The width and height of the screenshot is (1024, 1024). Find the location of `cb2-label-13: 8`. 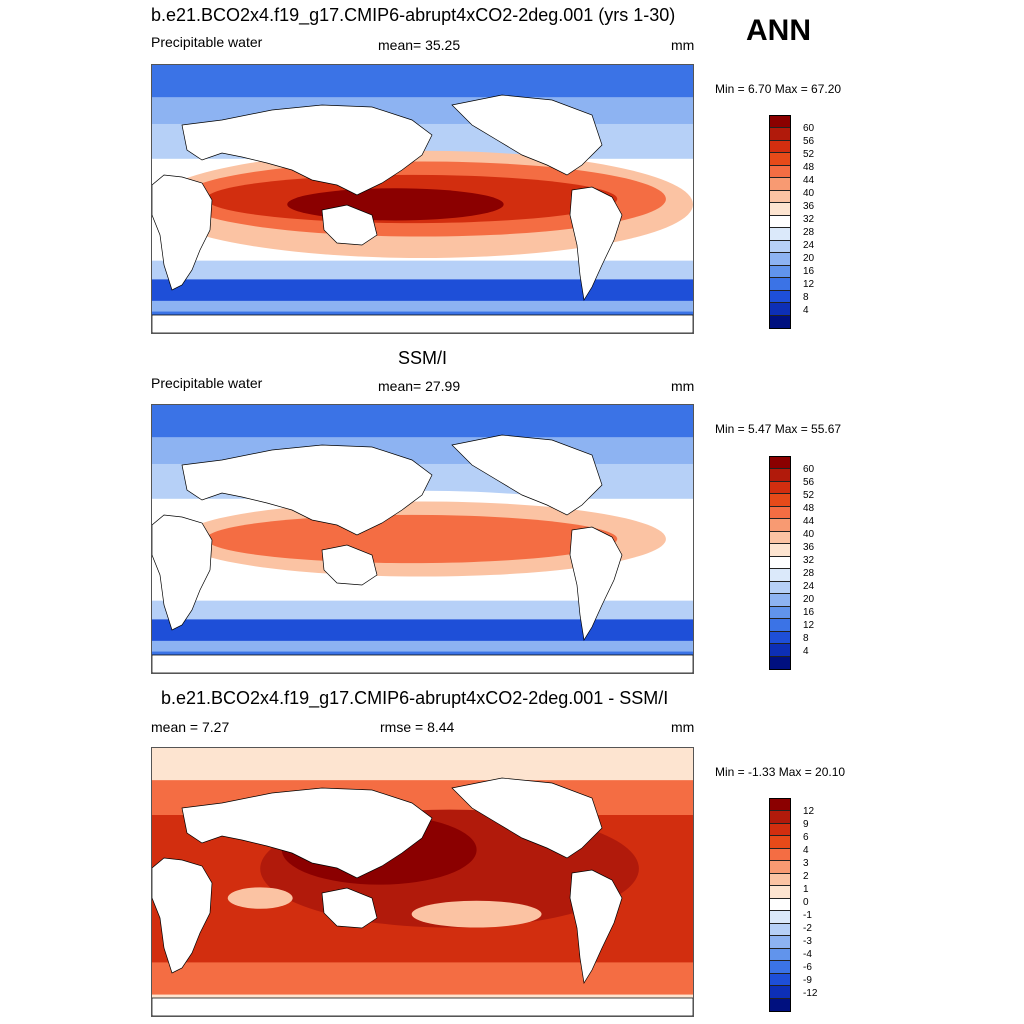

cb2-label-13: 8 is located at coordinates (806, 638).